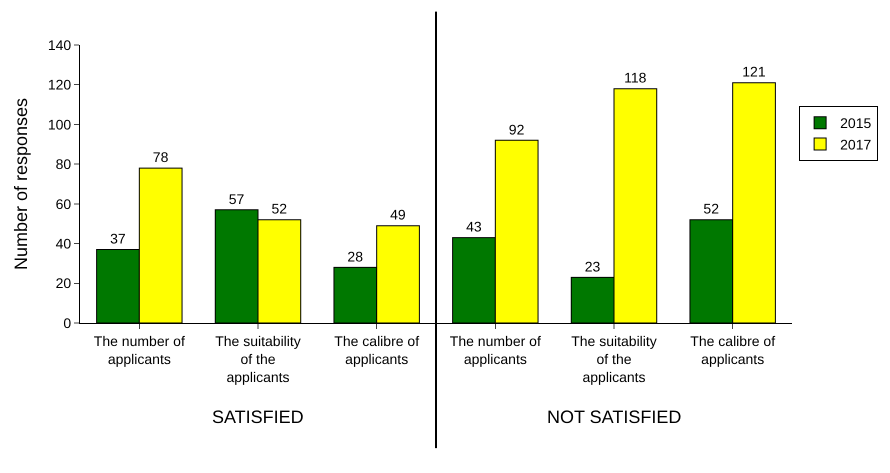 The width and height of the screenshot is (890, 473). I want to click on y-tick-label: 60, so click(64, 204).